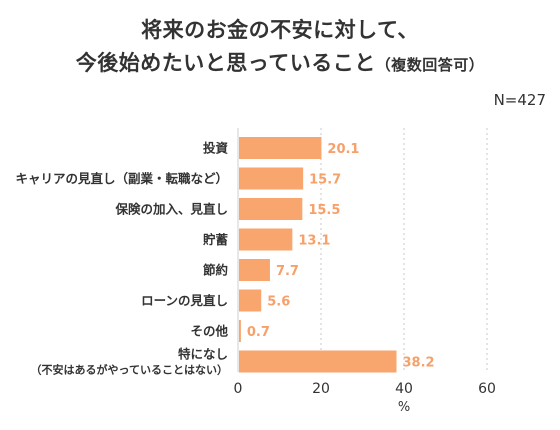  What do you see at coordinates (430, 65) in the screenshot?
I see `chart-title-note: （複数回答可）` at bounding box center [430, 65].